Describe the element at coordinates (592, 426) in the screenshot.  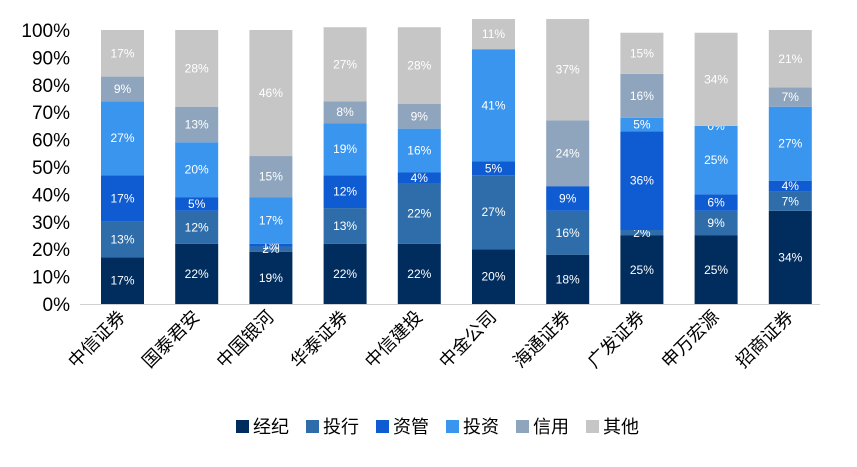
I see `legend-swatch` at that location.